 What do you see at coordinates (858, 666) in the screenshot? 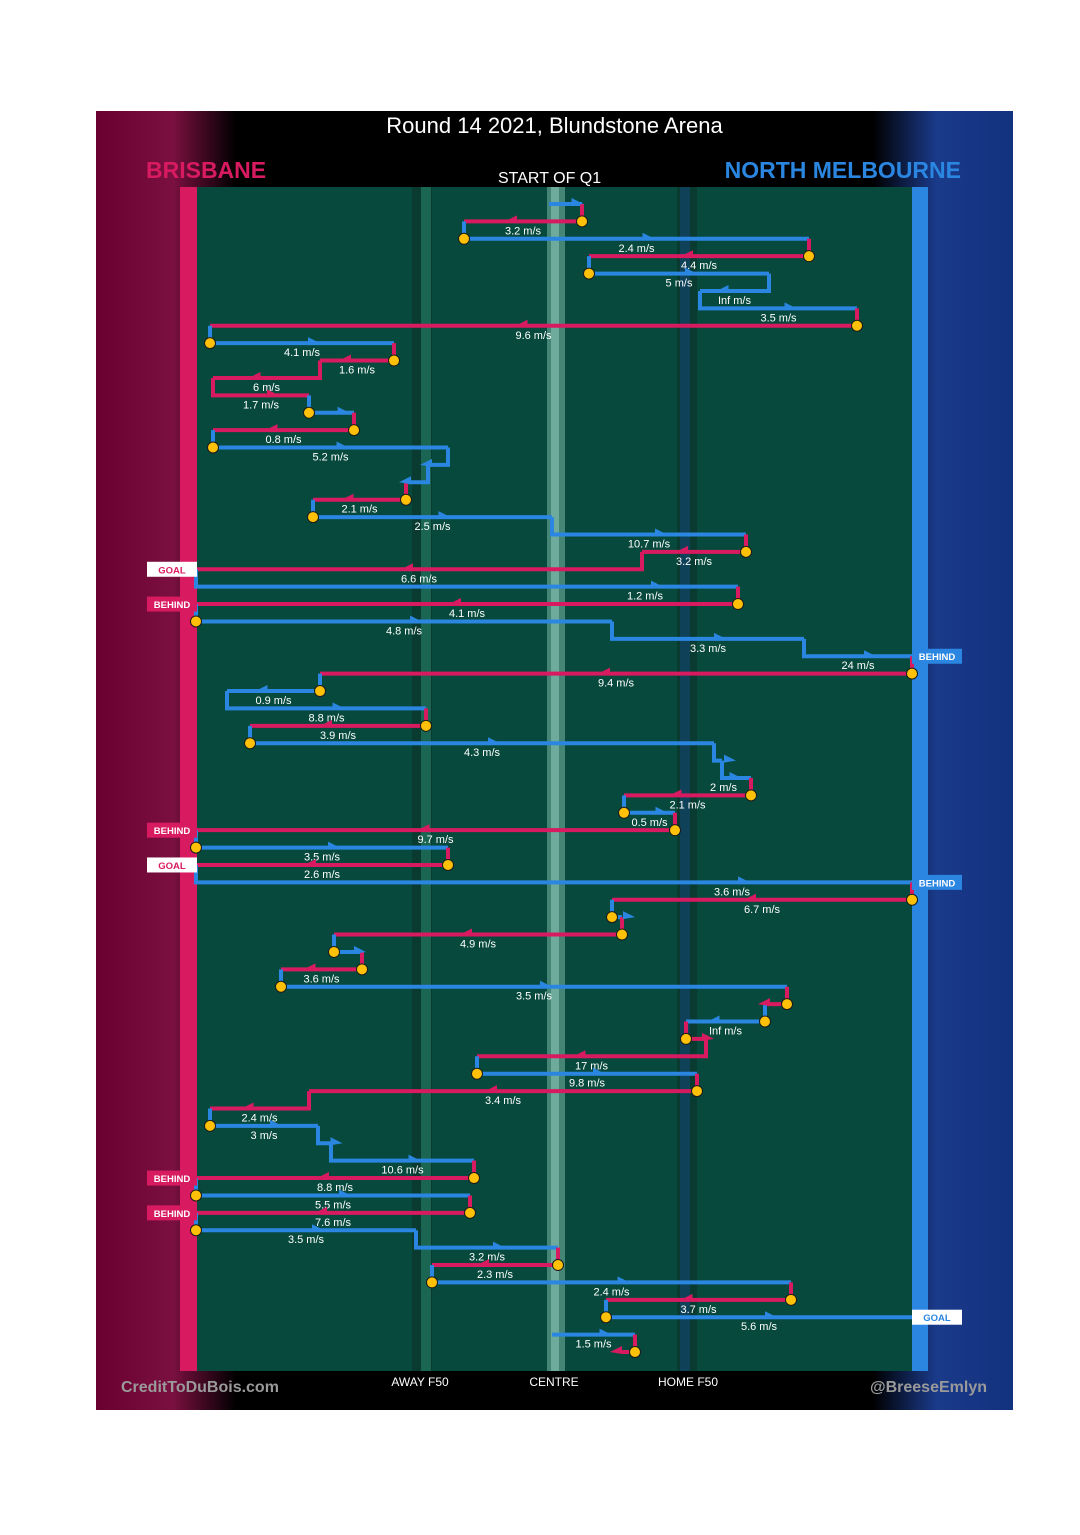
I see `speed-label-26: 24 m/s` at bounding box center [858, 666].